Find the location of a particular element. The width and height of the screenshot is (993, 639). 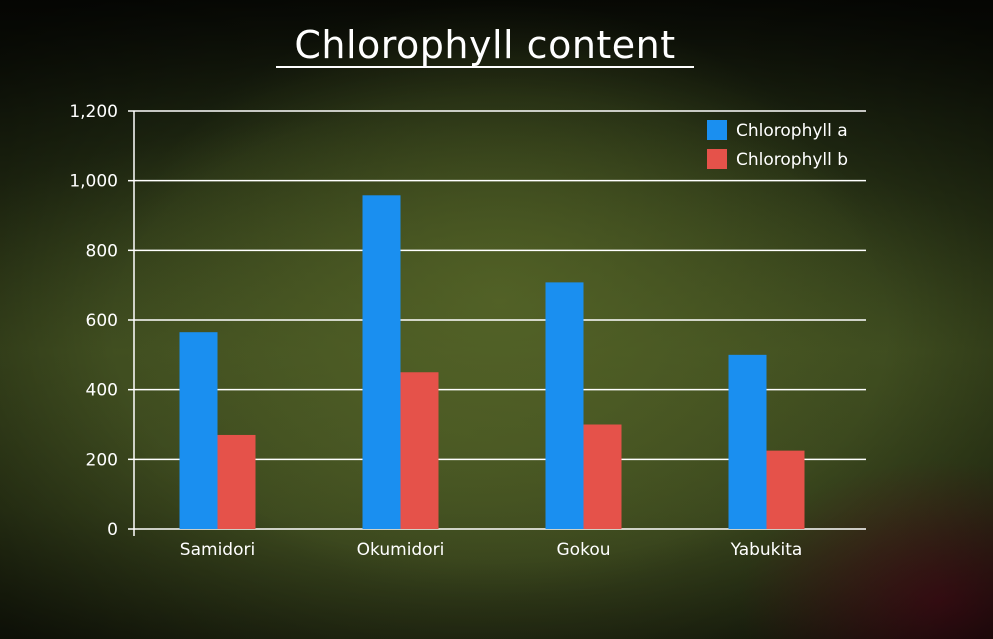

chart-title: Chlorophyll content is located at coordinates (485, 45).